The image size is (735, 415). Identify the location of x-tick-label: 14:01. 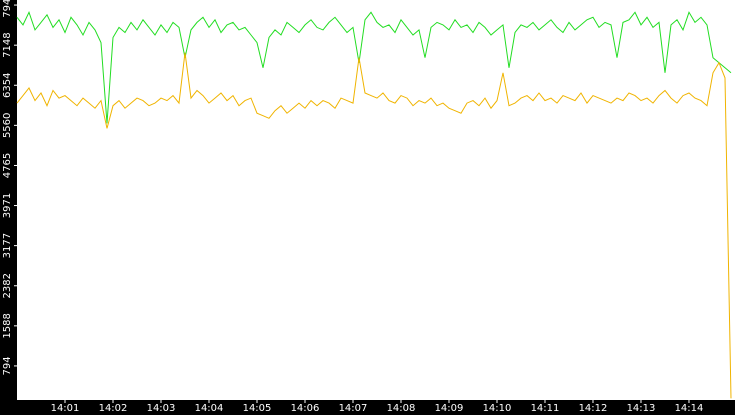
(65, 408).